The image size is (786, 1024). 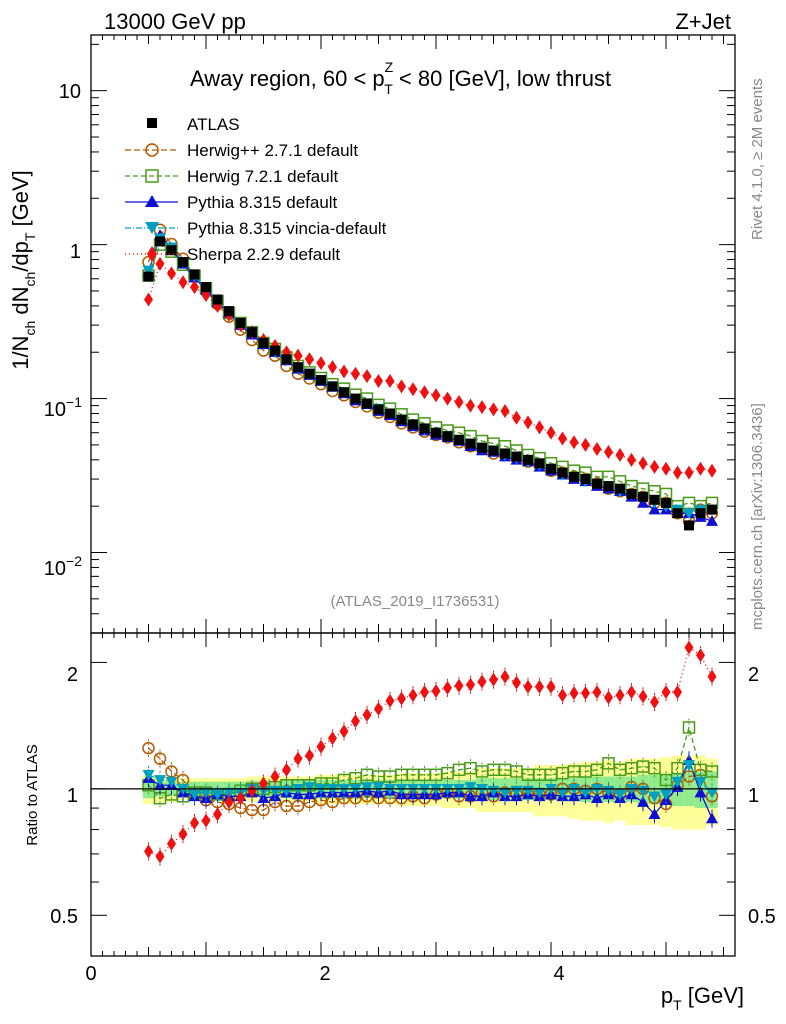 What do you see at coordinates (152, 201) in the screenshot?
I see `legend-marker-pythia` at bounding box center [152, 201].